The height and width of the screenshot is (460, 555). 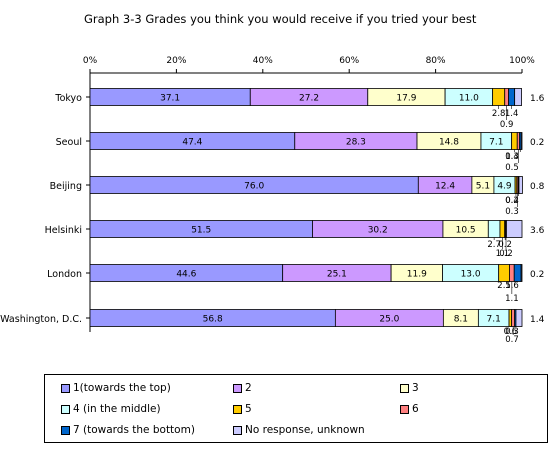 I want to click on data-label: 4.9, so click(x=504, y=187).